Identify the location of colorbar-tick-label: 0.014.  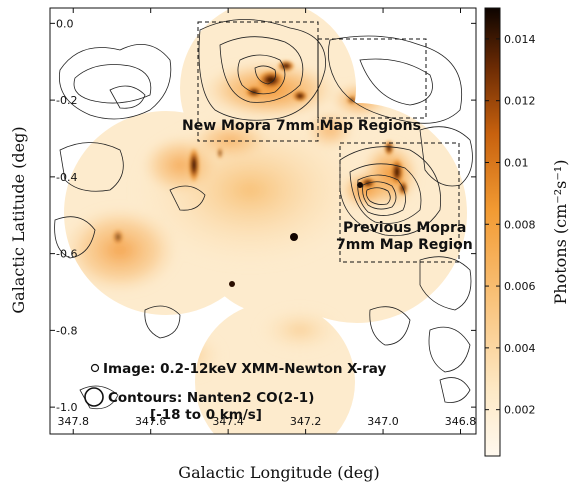
(520, 39).